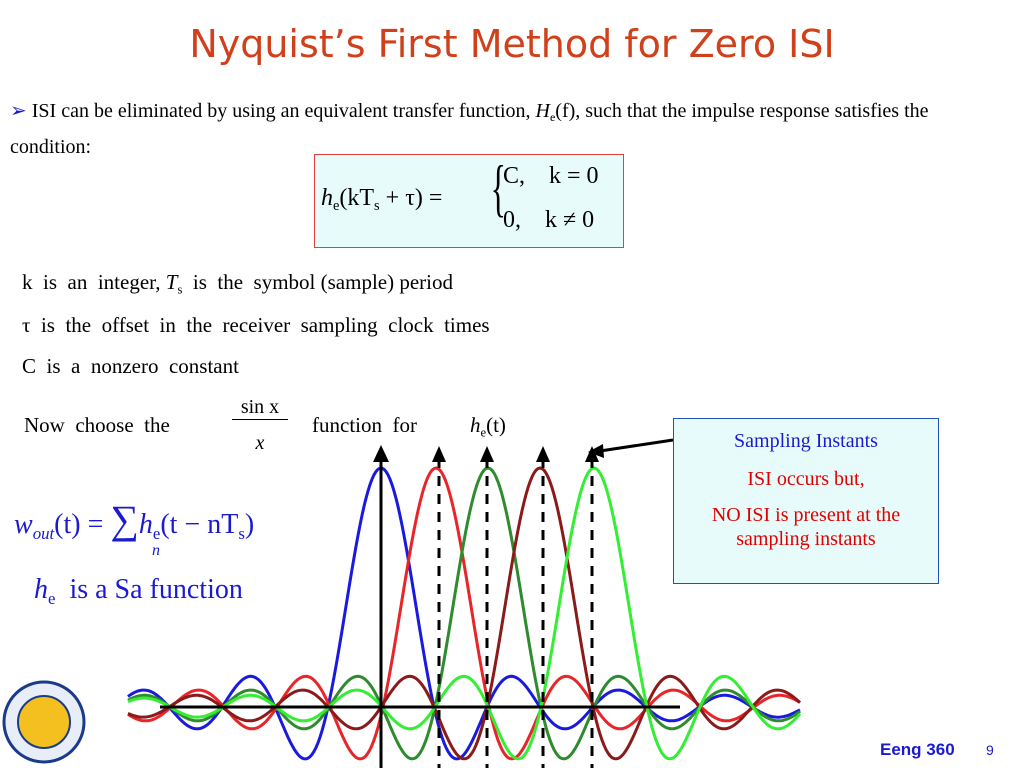 The height and width of the screenshot is (768, 1024). I want to click on text: (t) =, so click(79, 524).